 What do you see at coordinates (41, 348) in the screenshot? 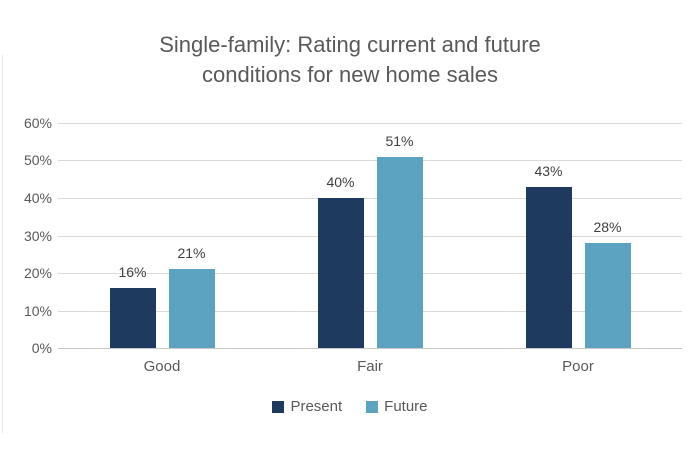
I see `y-axis-tick-label: 0%` at bounding box center [41, 348].